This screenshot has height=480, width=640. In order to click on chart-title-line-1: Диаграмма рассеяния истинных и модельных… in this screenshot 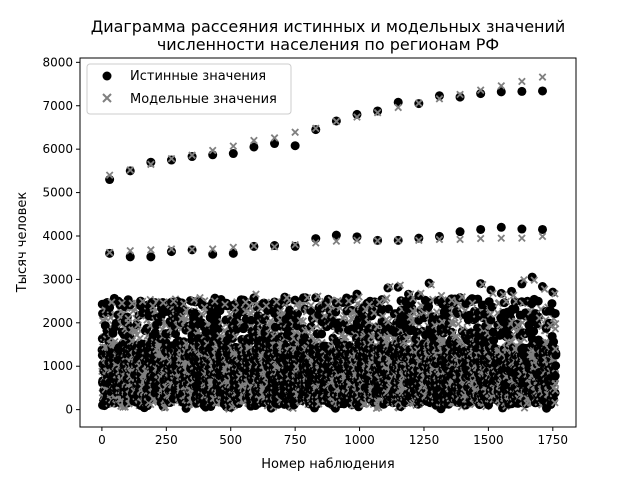, I will do `click(328, 26)`.